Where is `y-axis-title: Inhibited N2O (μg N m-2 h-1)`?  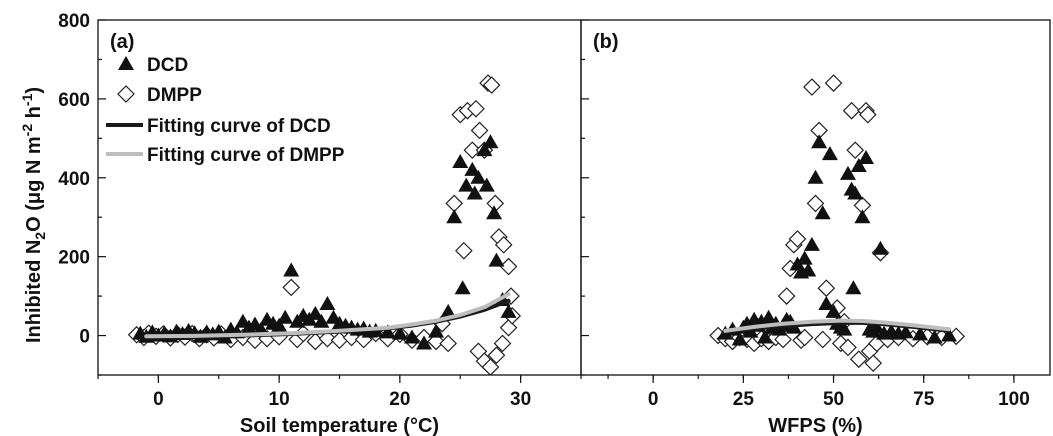
y-axis-title: Inhibited N2O (μg N m-2 h-1) is located at coordinates (33, 215).